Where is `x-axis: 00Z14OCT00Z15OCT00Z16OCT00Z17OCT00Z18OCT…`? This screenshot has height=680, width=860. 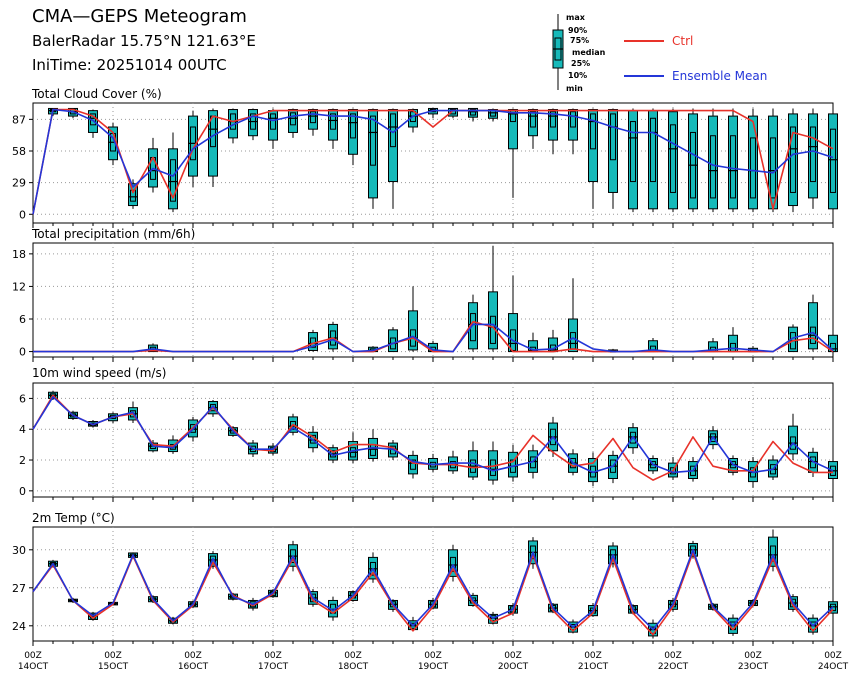
x-axis: 00Z14OCT00Z15OCT00Z16OCT00Z17OCT00Z18OCT… is located at coordinates (433, 661).